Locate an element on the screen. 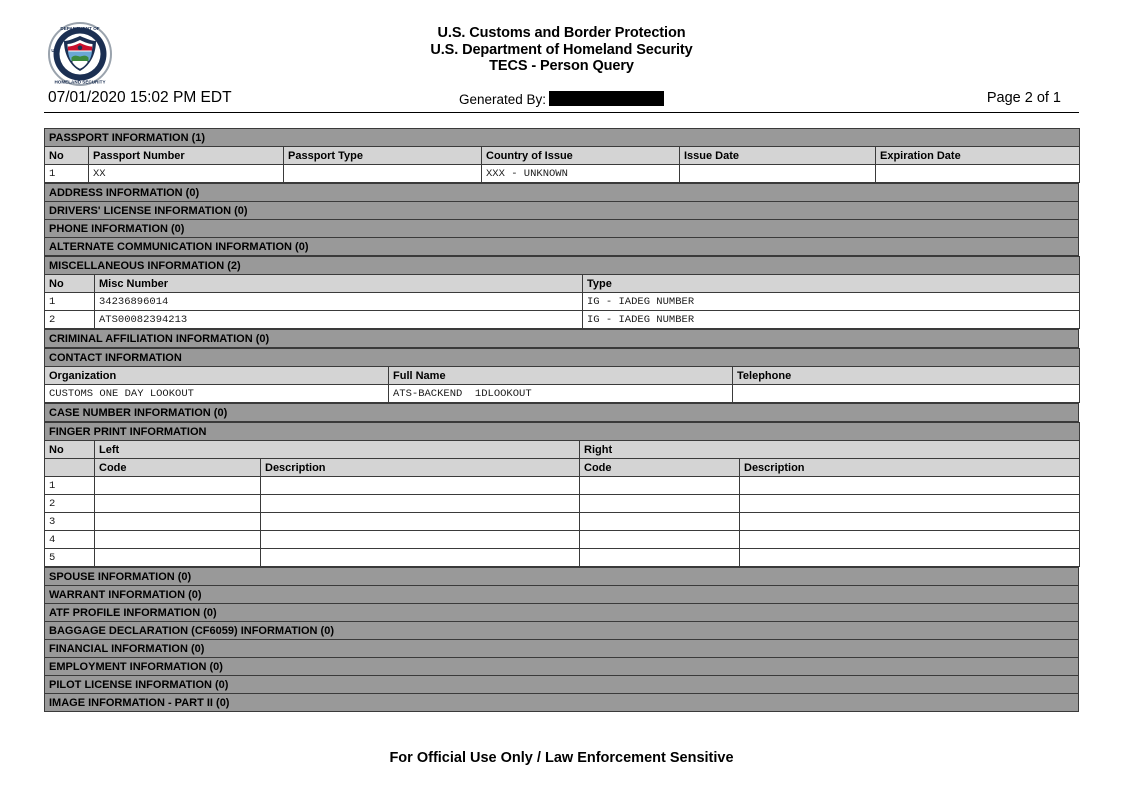 The height and width of the screenshot is (793, 1123). section-title-contact: CONTACT INFORMATION is located at coordinates (562, 357).